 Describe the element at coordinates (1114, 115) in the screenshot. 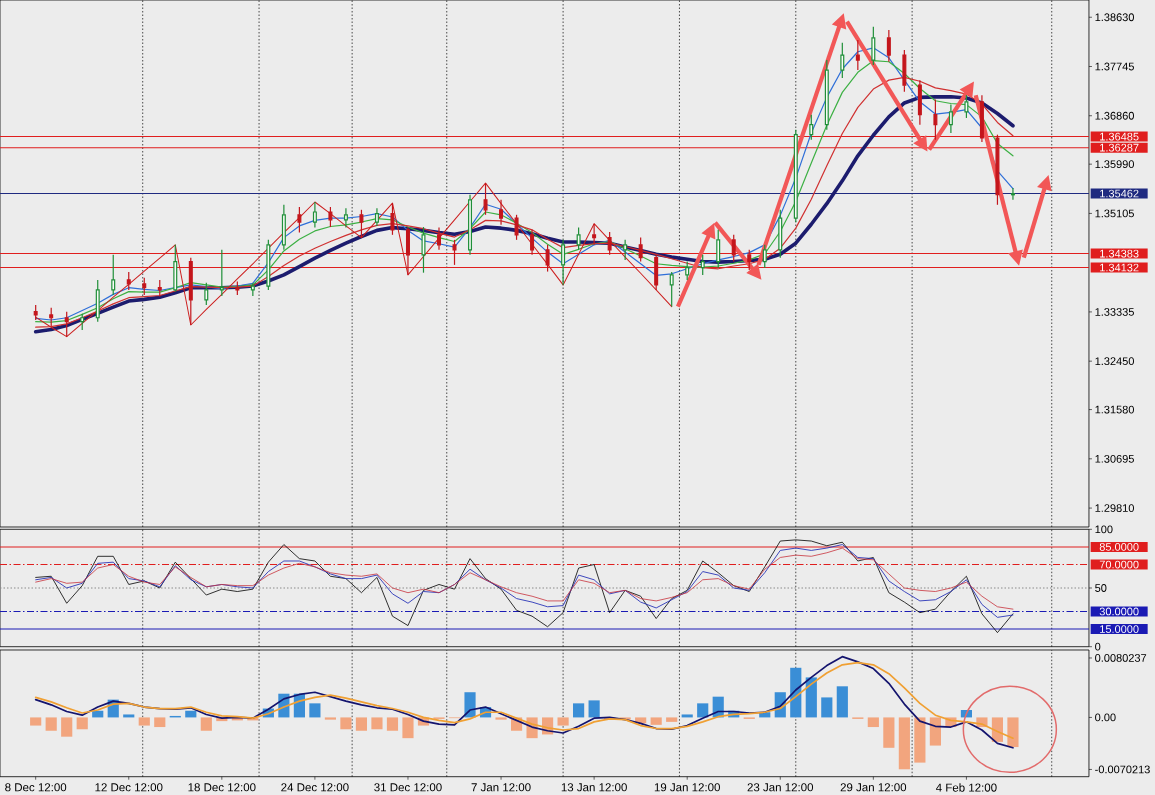

I see `y-tick-label: 1.36860` at that location.